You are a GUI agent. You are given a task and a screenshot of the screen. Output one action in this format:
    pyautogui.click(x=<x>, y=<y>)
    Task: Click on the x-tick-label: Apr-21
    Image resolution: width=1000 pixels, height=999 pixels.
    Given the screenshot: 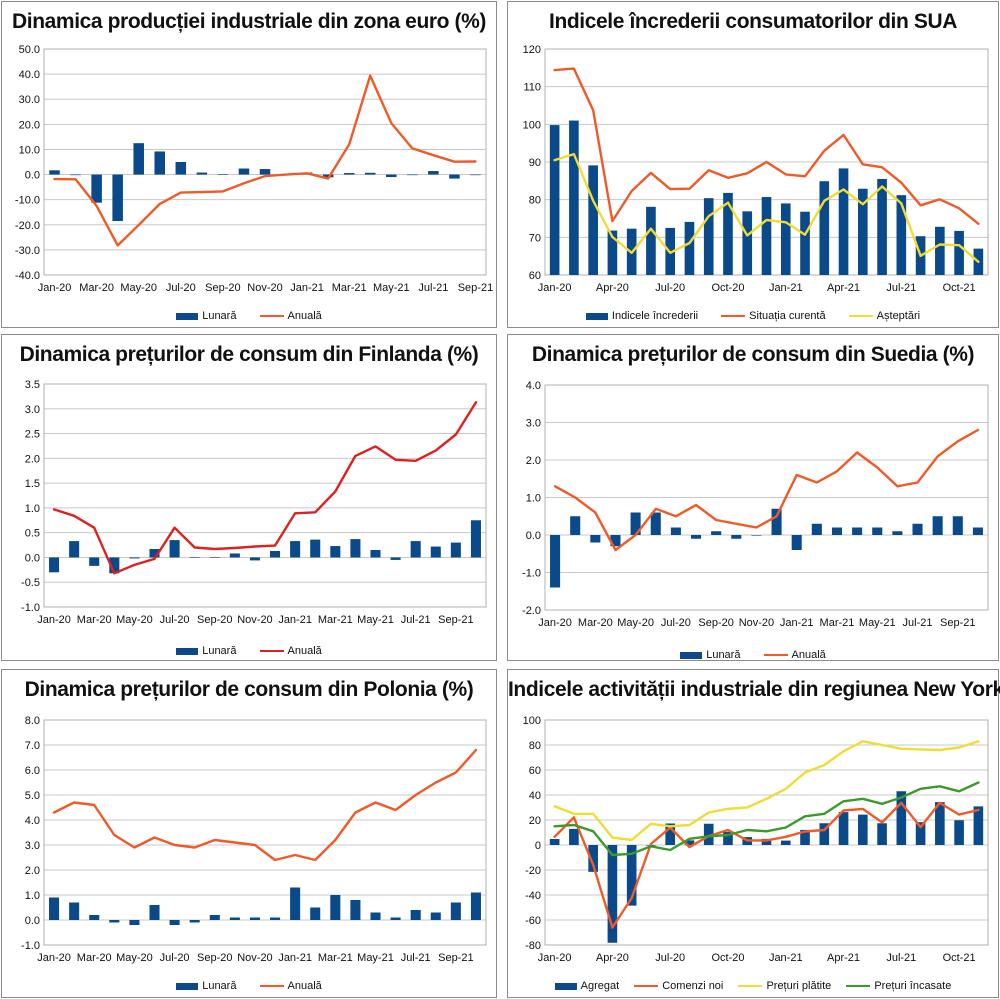 What is the action you would take?
    pyautogui.click(x=843, y=288)
    